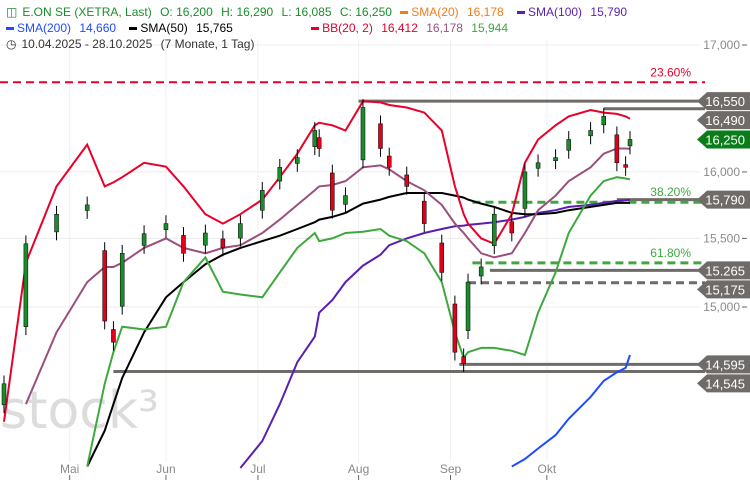 This screenshot has width=750, height=480. What do you see at coordinates (451, 469) in the screenshot?
I see `x-tick-label: Sep` at bounding box center [451, 469].